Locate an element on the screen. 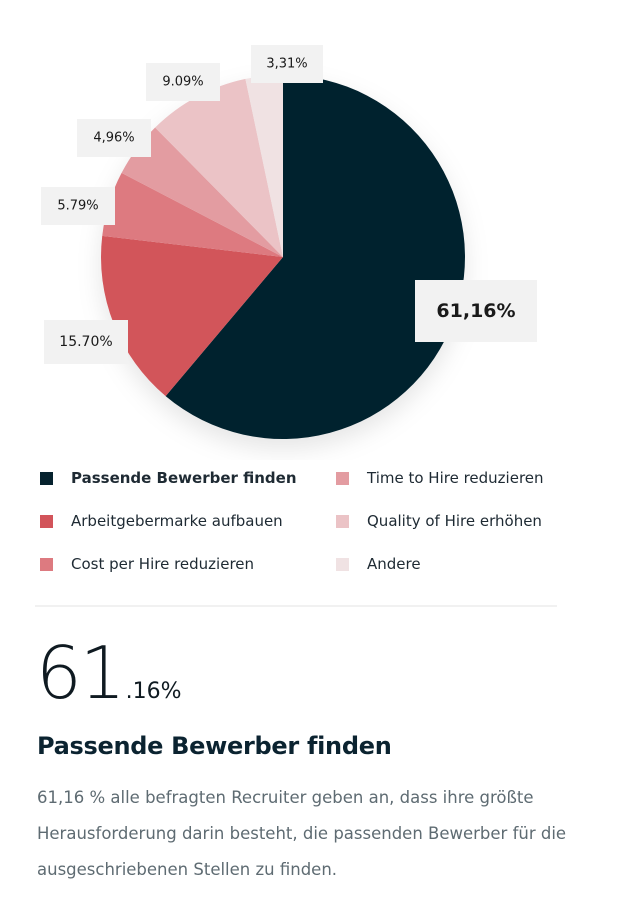 The image size is (632, 924). legend-item-andere: Andere is located at coordinates (378, 564).